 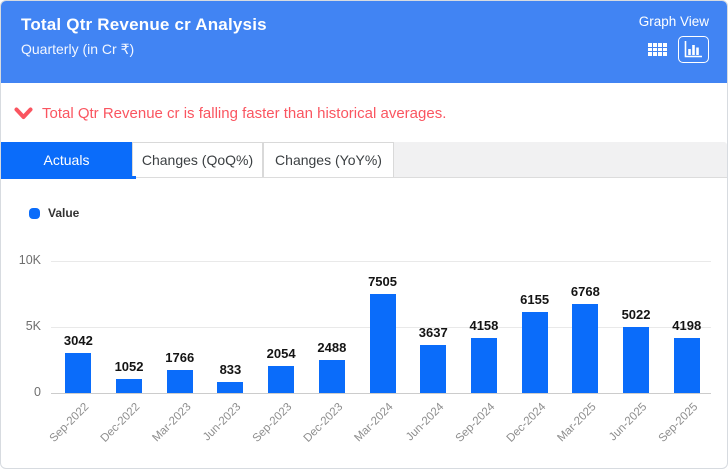 What do you see at coordinates (23, 113) in the screenshot?
I see `chevron-down-icon` at bounding box center [23, 113].